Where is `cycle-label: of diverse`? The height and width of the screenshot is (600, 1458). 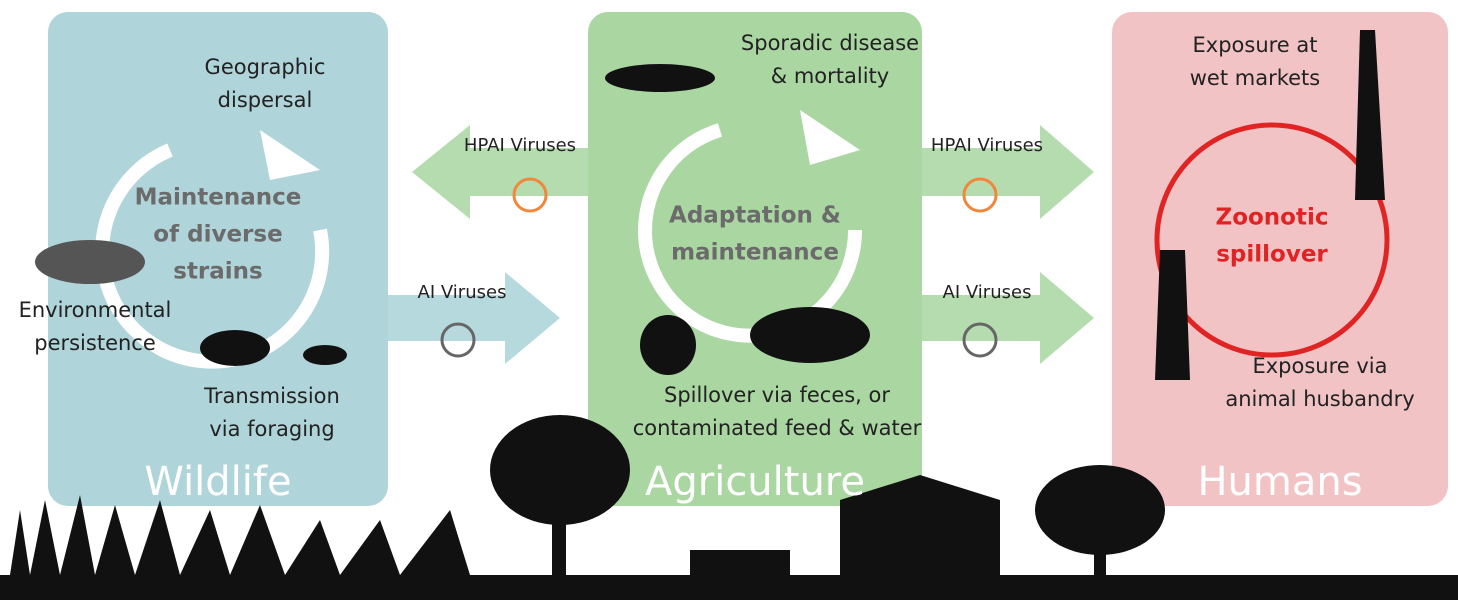 cycle-label: of diverse is located at coordinates (217, 235).